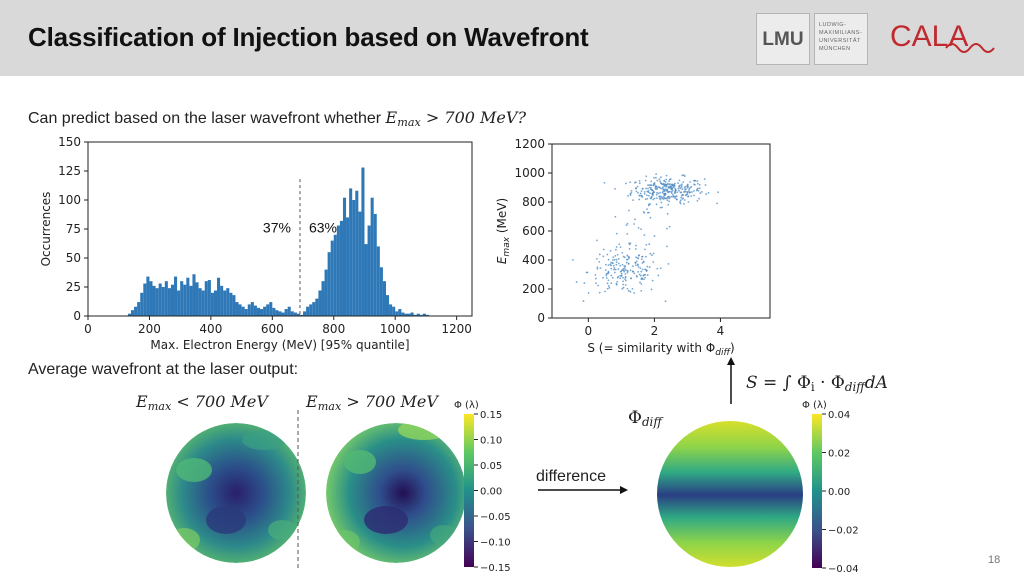  What do you see at coordinates (236, 493) in the screenshot?
I see `wavefront-disc-low` at bounding box center [236, 493].